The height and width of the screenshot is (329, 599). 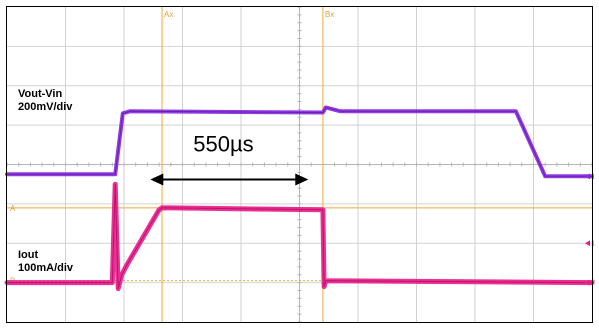 What do you see at coordinates (46, 181) in the screenshot?
I see `channel-labels: Vout-Vin 200mV/div Iout 100mA/div` at bounding box center [46, 181].